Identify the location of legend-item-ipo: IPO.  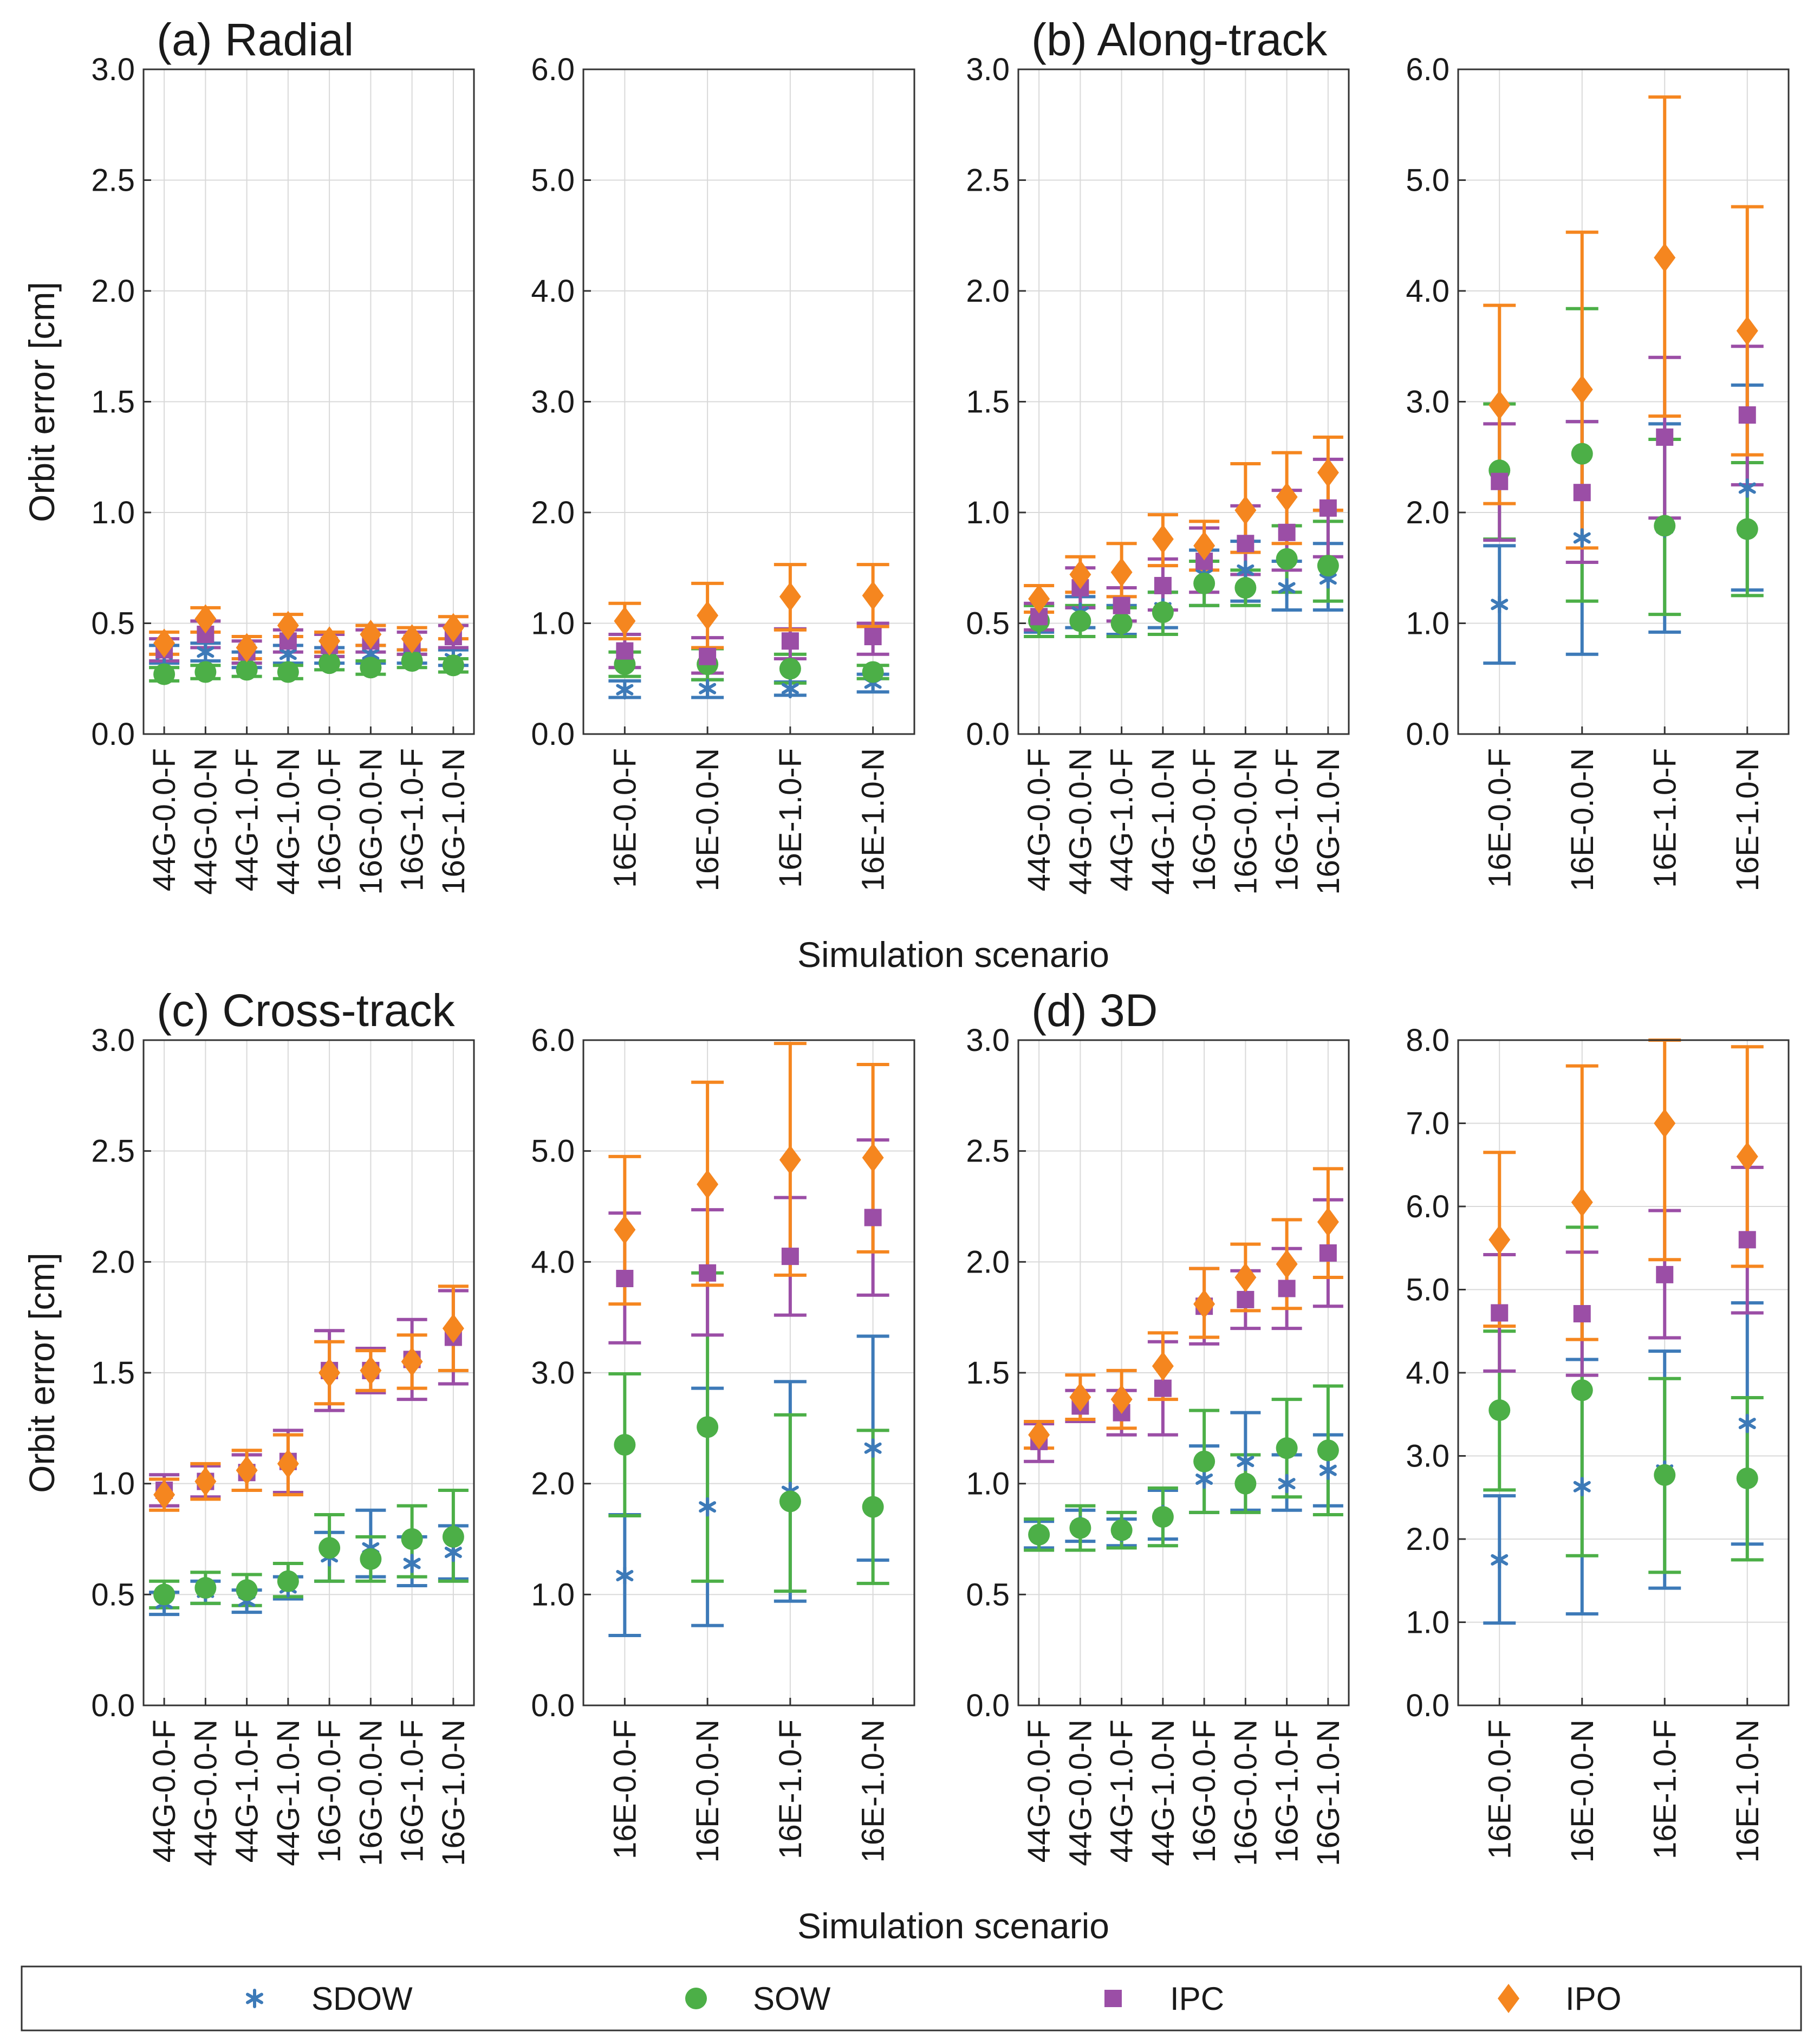
(1559, 1999).